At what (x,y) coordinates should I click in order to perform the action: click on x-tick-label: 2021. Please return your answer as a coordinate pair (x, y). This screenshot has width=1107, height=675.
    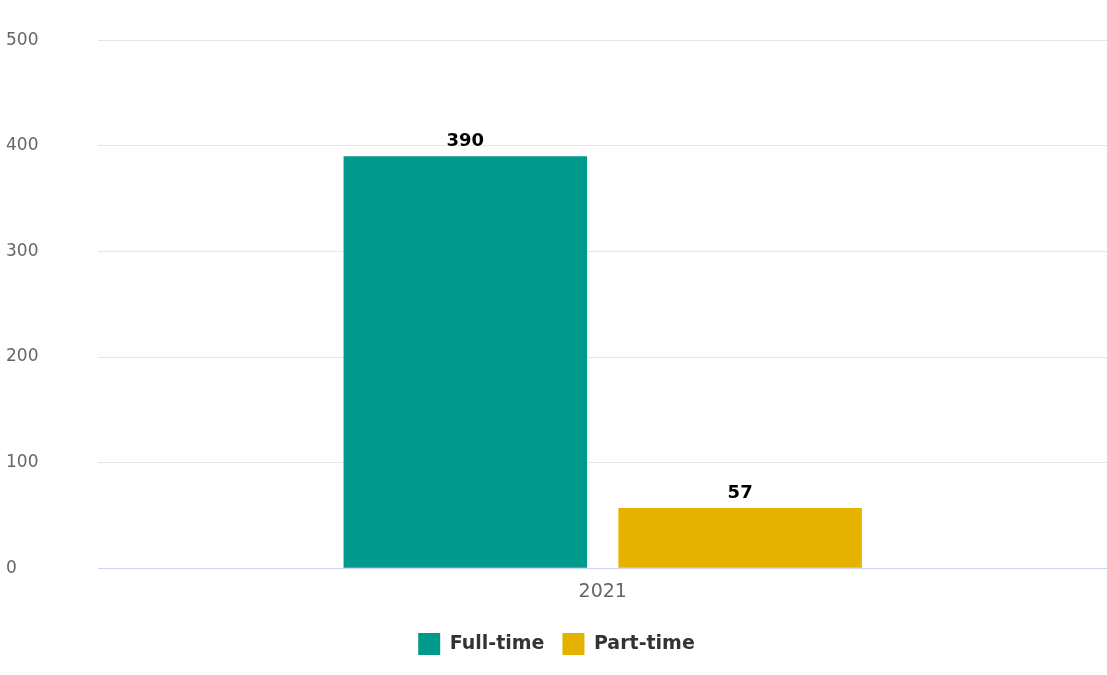
    Looking at the image, I should click on (602, 589).